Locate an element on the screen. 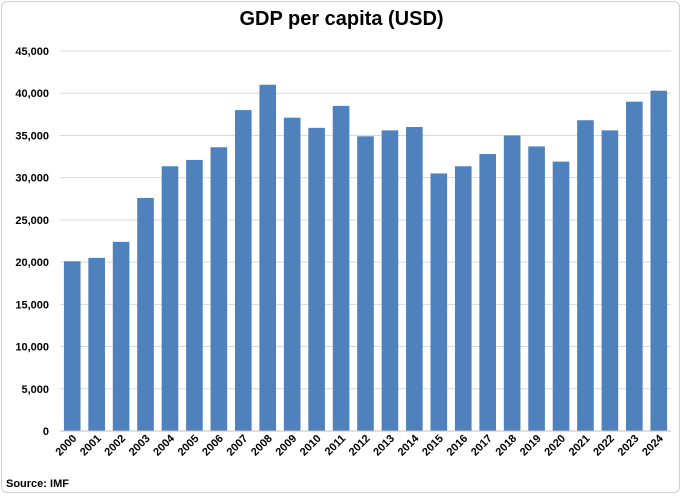  x-tick-label: 2002 is located at coordinates (115, 446).